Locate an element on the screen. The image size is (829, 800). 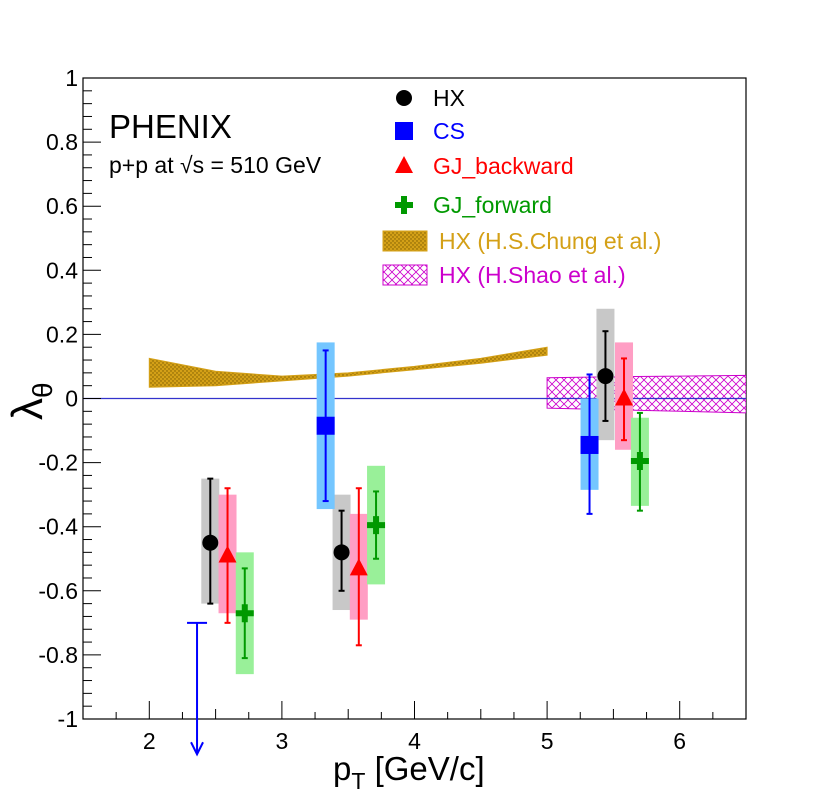
upper-limit-arrow is located at coordinates (197, 689).